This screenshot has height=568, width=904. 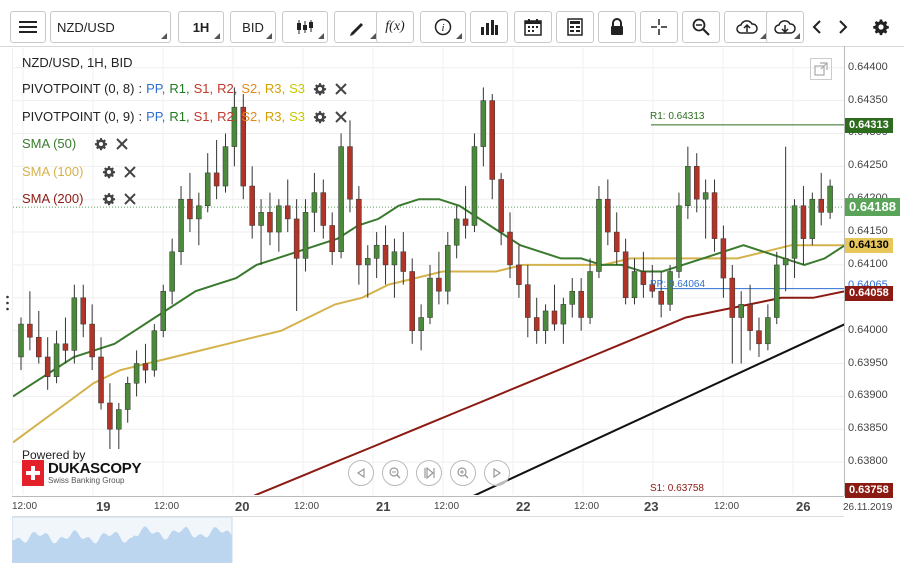 I want to click on timeframe-select: 1H, so click(x=201, y=27).